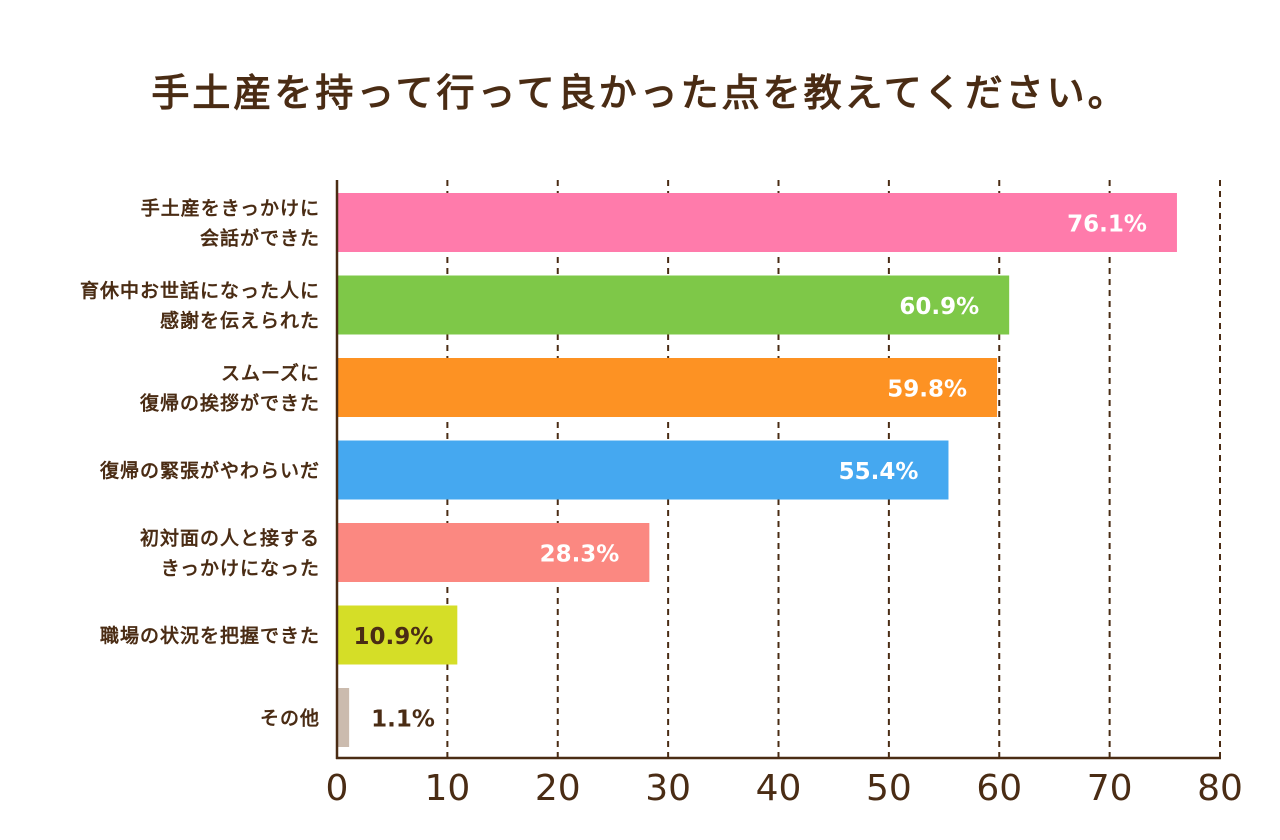 This screenshot has height=840, width=1280. What do you see at coordinates (927, 390) in the screenshot?
I see `value-label: 59.8%` at bounding box center [927, 390].